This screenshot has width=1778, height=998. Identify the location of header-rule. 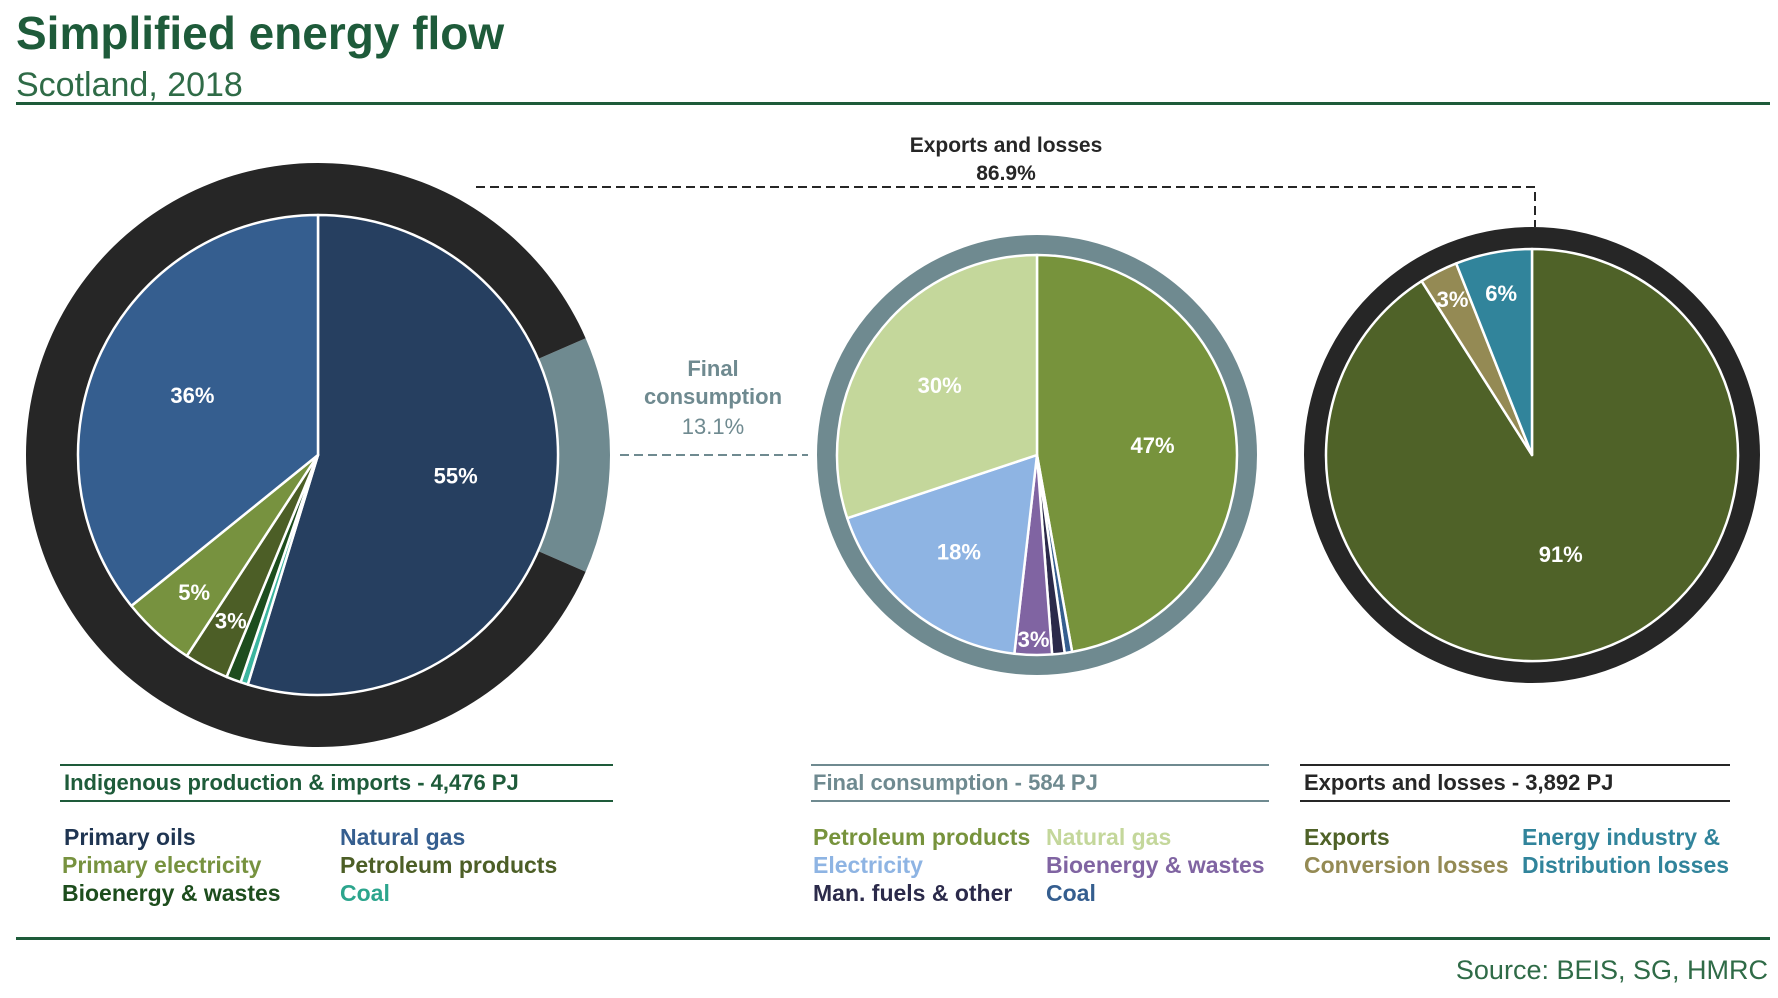
(893, 103).